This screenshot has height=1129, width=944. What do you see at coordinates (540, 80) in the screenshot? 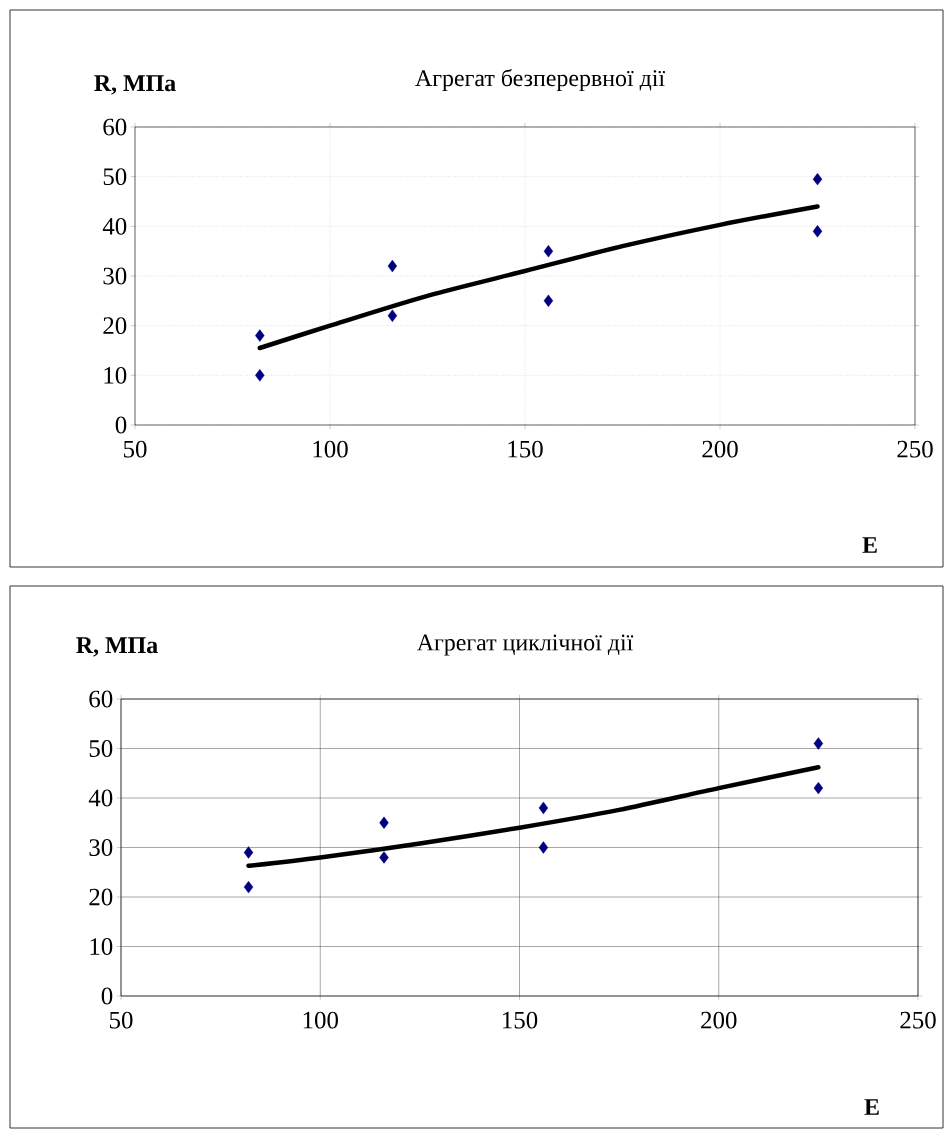
I see `chart-title: Агрегат безперервної дії` at bounding box center [540, 80].